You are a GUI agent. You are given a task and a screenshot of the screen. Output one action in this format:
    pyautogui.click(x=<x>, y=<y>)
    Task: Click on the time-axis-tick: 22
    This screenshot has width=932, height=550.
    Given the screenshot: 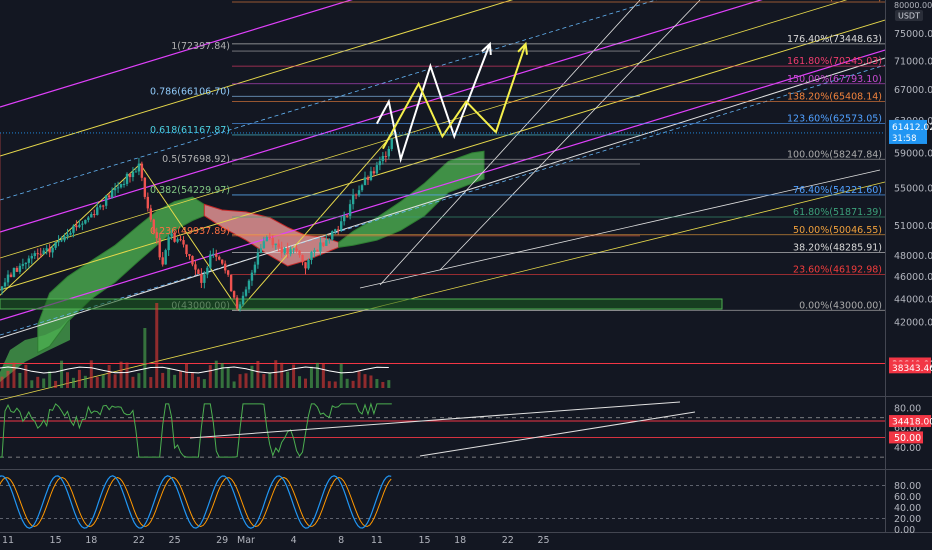 What is the action you would take?
    pyautogui.click(x=508, y=540)
    